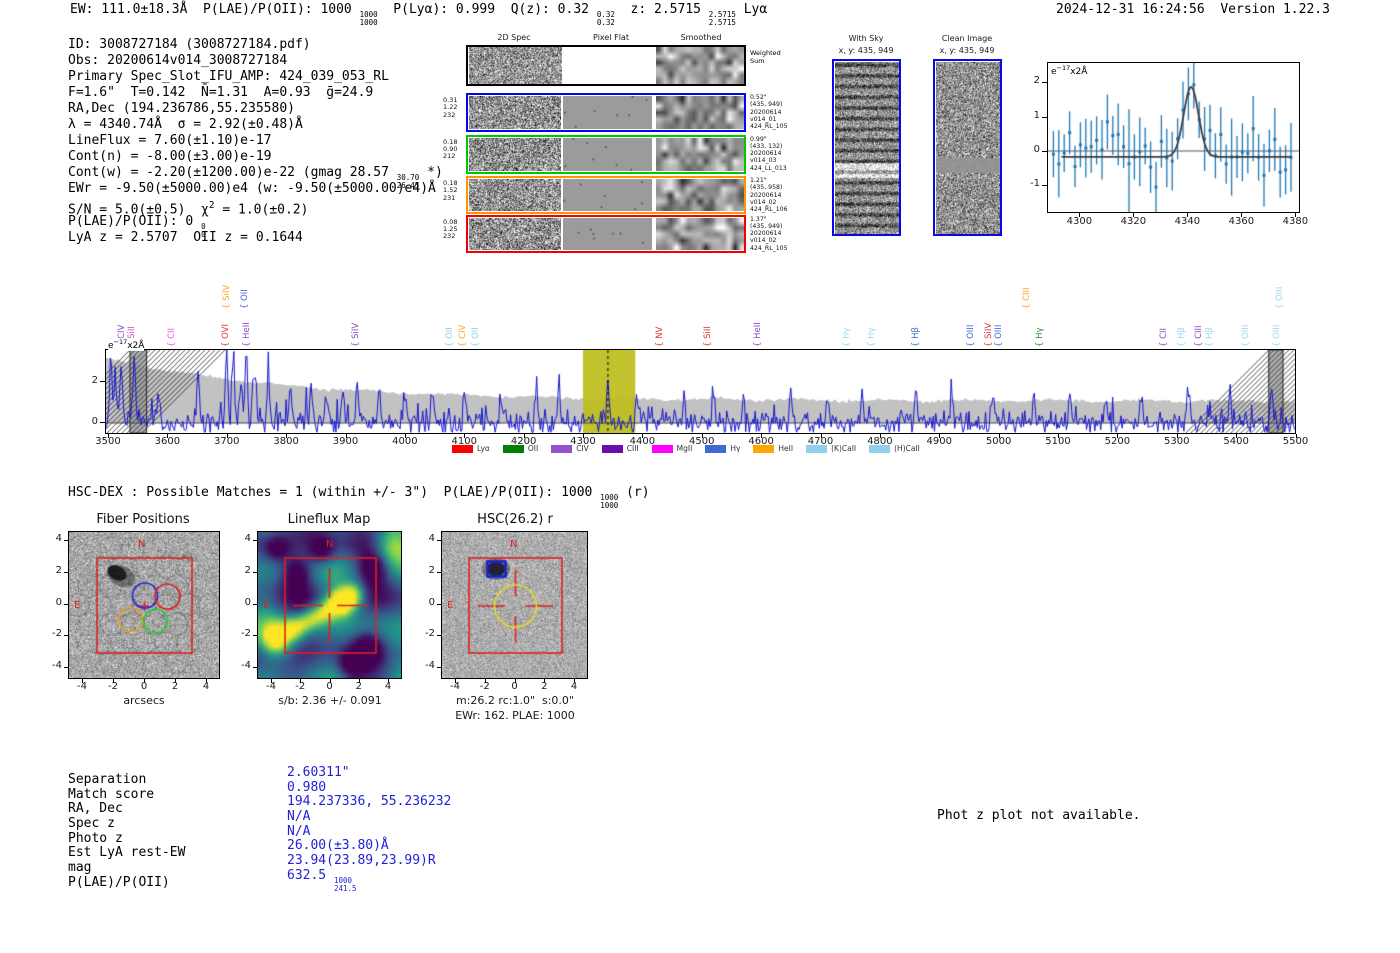 The width and height of the screenshot is (1400, 953). I want to click on col-title-smoothed: Smoothed, so click(701, 37).